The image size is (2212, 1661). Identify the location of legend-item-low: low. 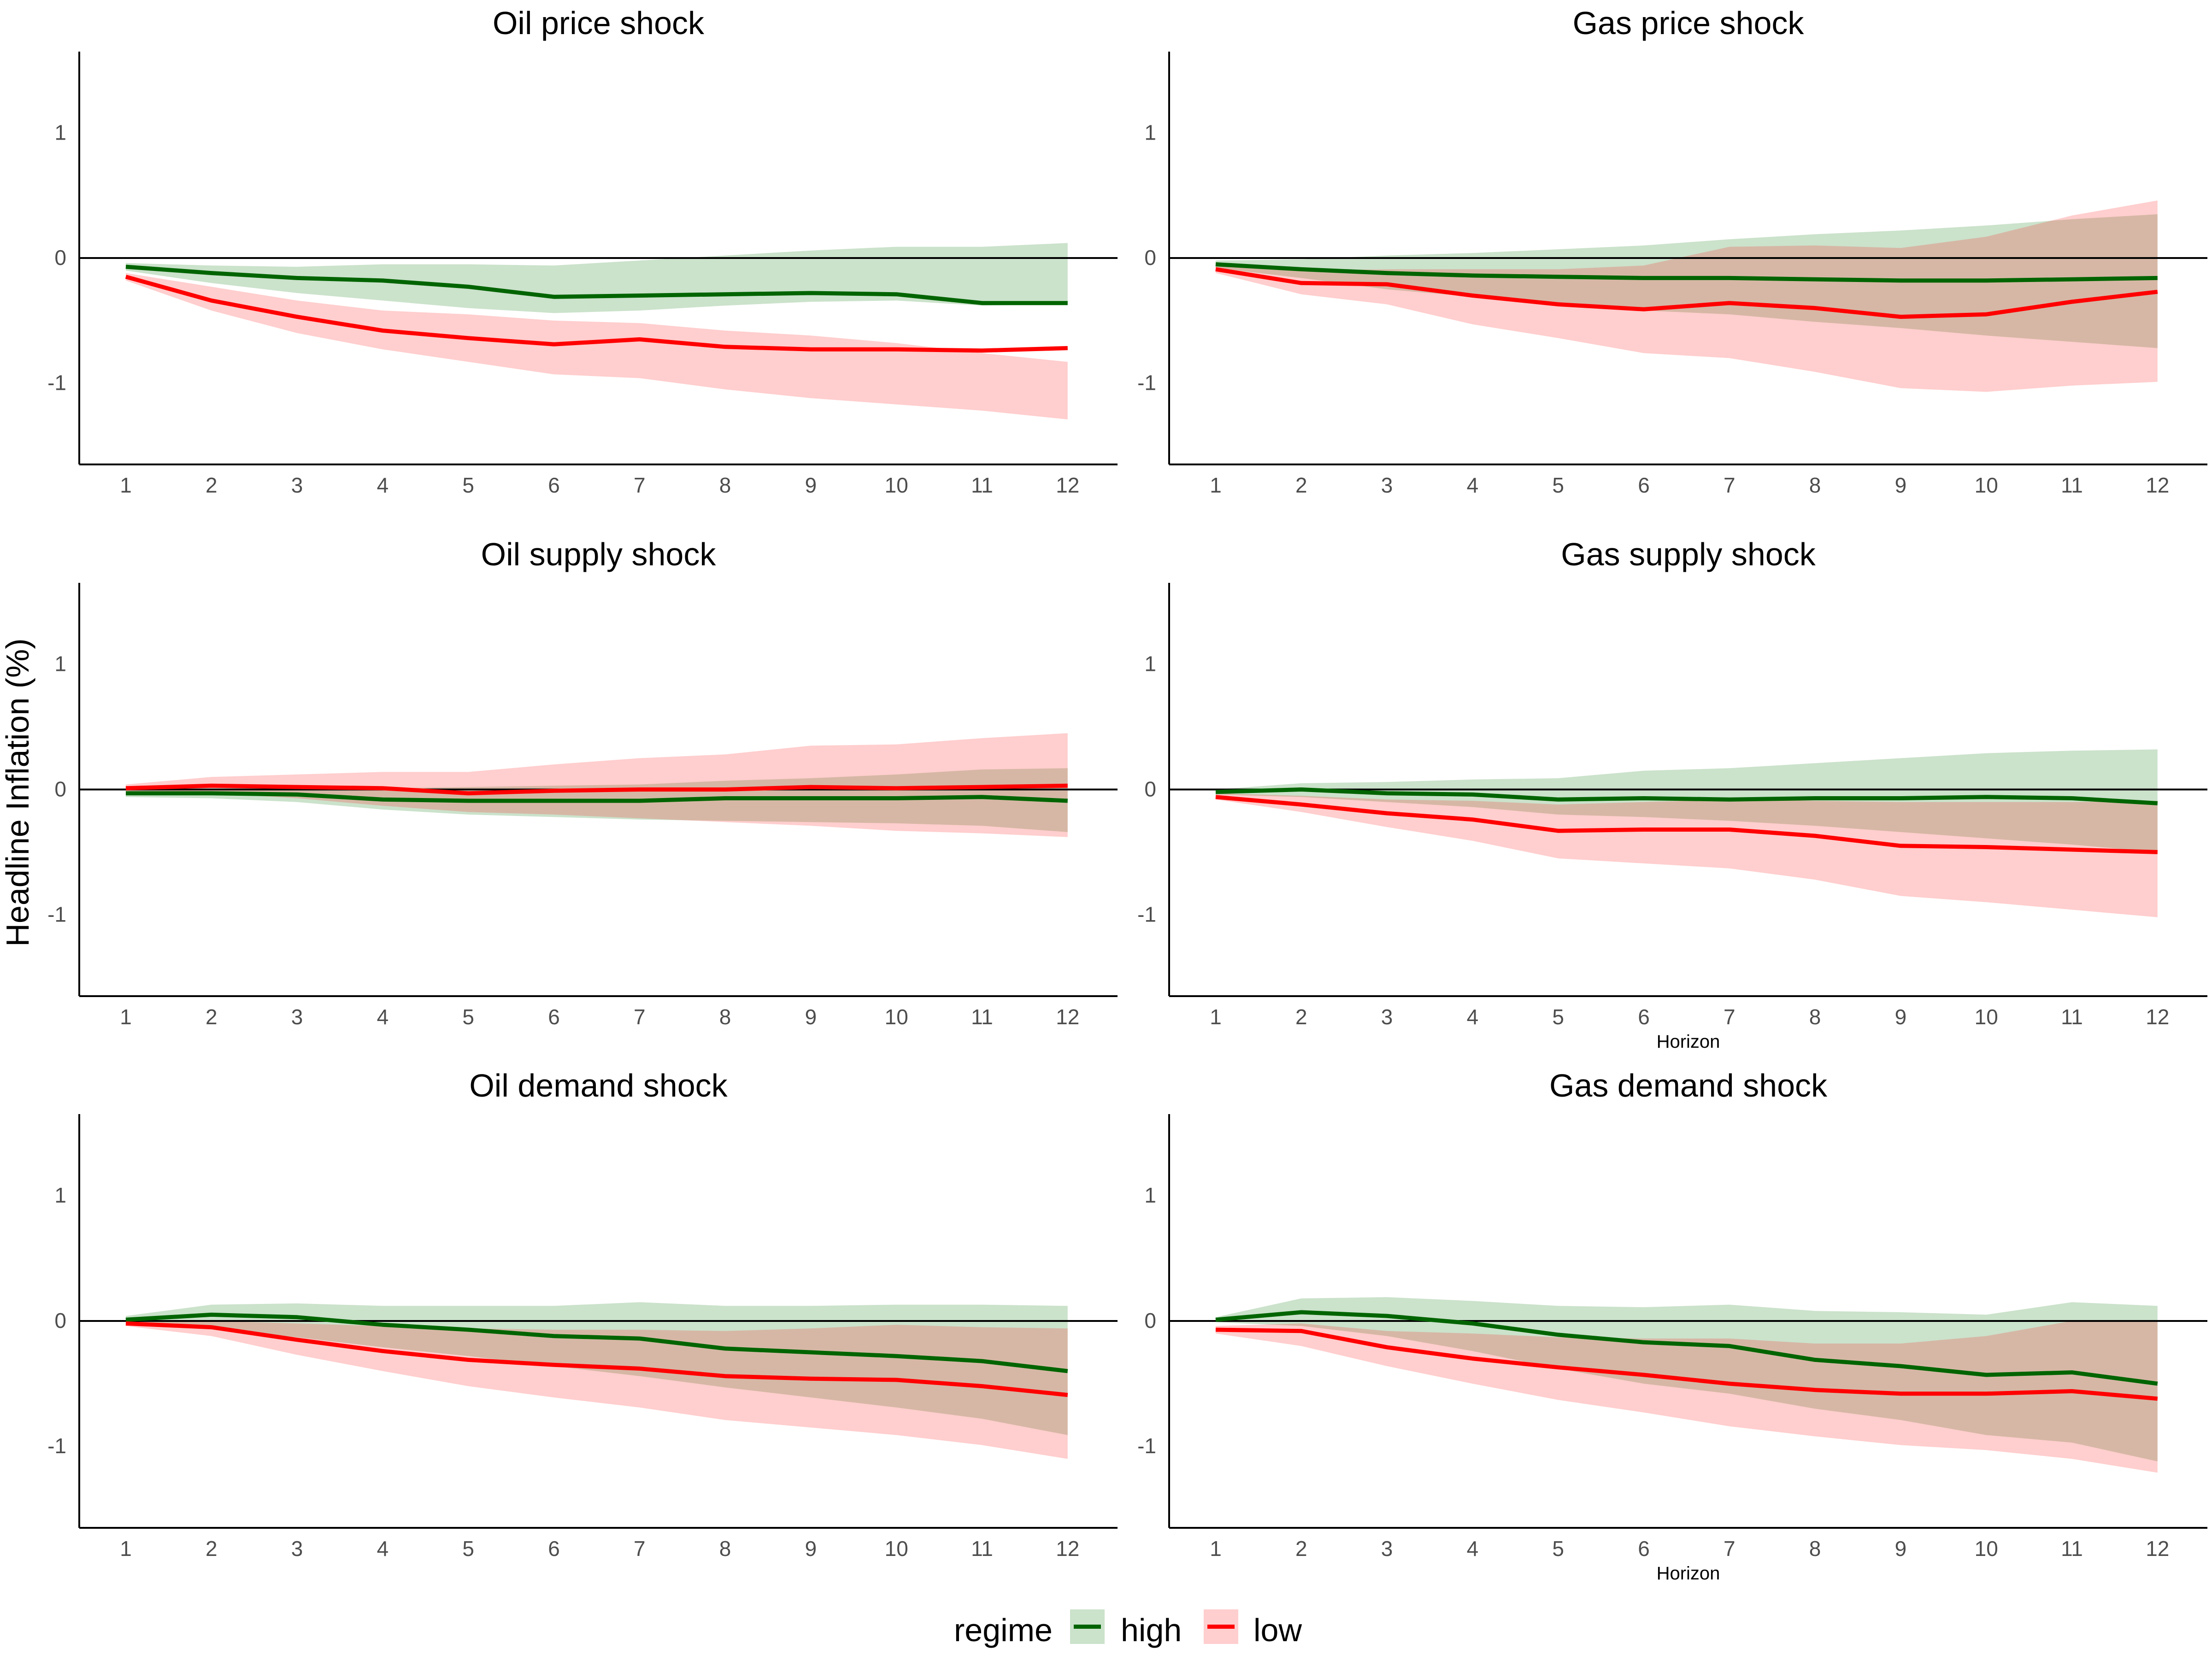
(1253, 1628).